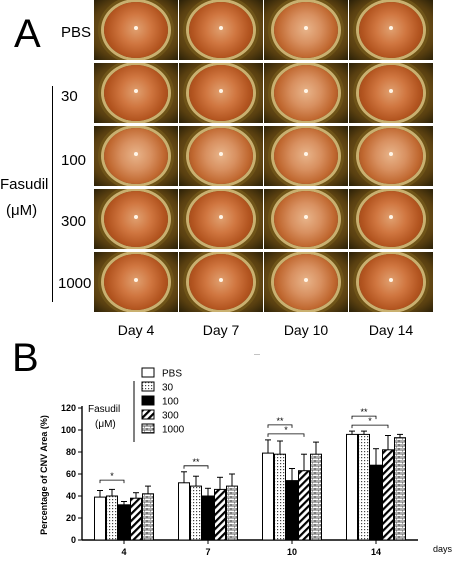 This screenshot has width=462, height=563. Describe the element at coordinates (184, 511) in the screenshot. I see `bar-PBS-day7` at that location.